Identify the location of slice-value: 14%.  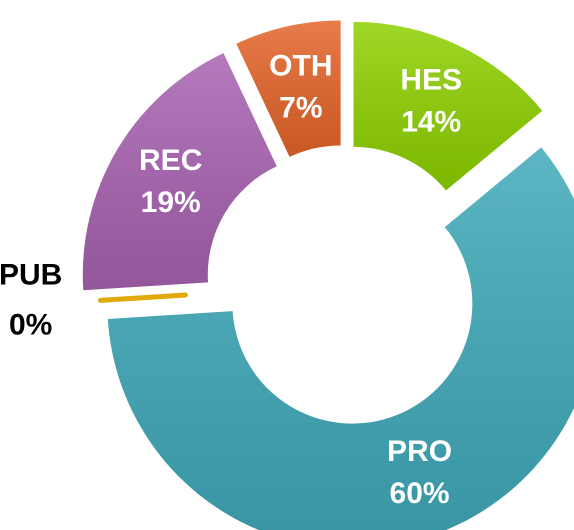
(431, 122).